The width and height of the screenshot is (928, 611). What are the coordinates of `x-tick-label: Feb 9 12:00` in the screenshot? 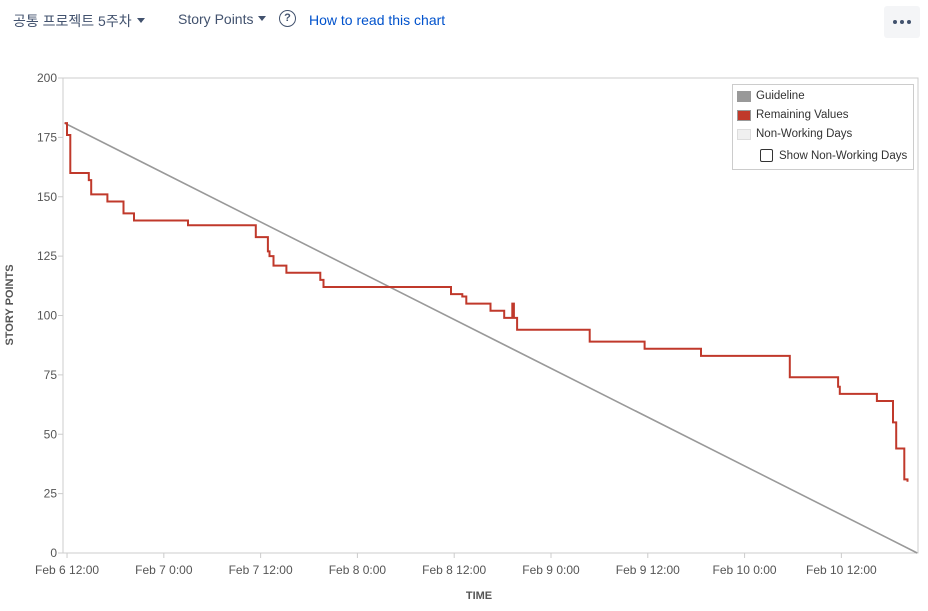 It's located at (648, 570).